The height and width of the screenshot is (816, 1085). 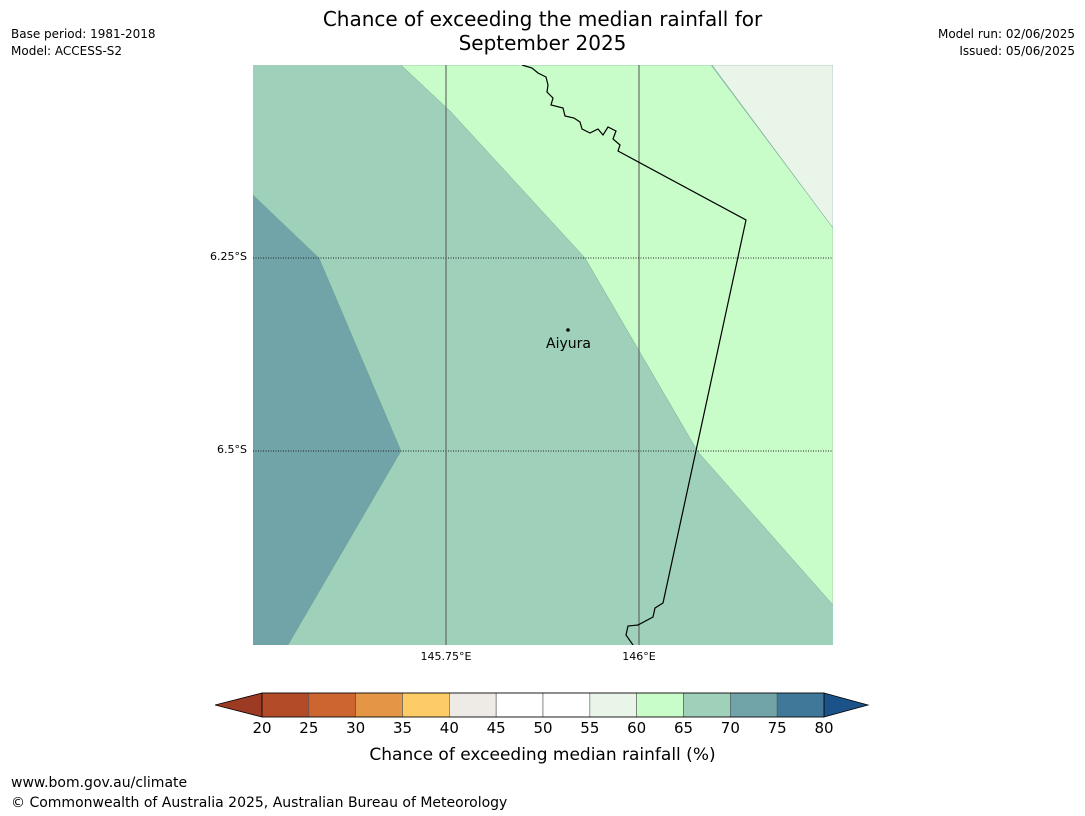 What do you see at coordinates (590, 728) in the screenshot?
I see `colorbar-tick-label: 55` at bounding box center [590, 728].